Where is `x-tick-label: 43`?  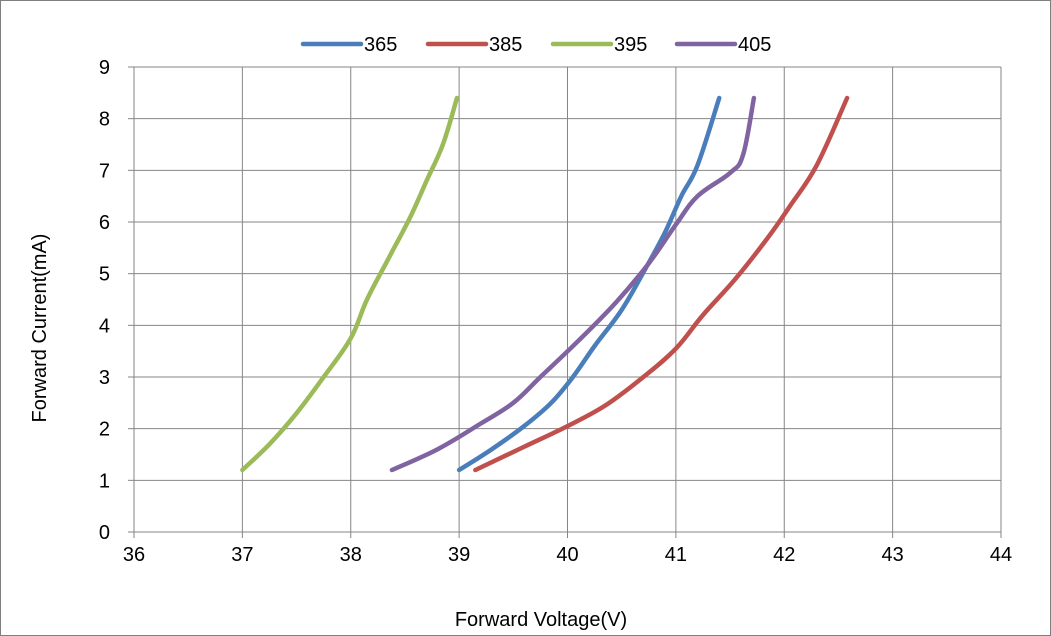
x-tick-label: 43 is located at coordinates (893, 555).